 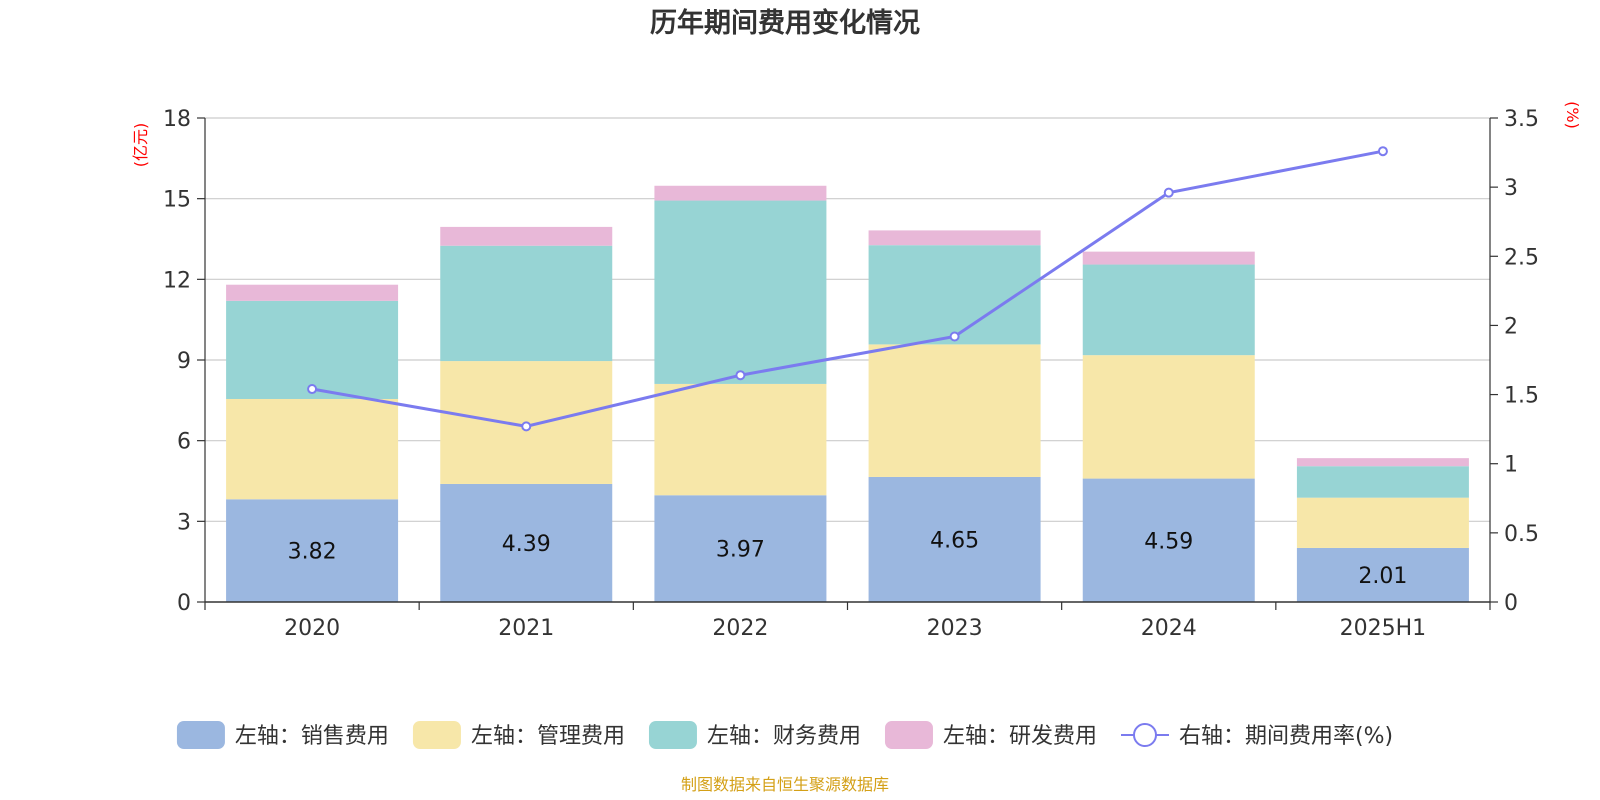 I want to click on left-tick-label: 18, so click(x=177, y=119).